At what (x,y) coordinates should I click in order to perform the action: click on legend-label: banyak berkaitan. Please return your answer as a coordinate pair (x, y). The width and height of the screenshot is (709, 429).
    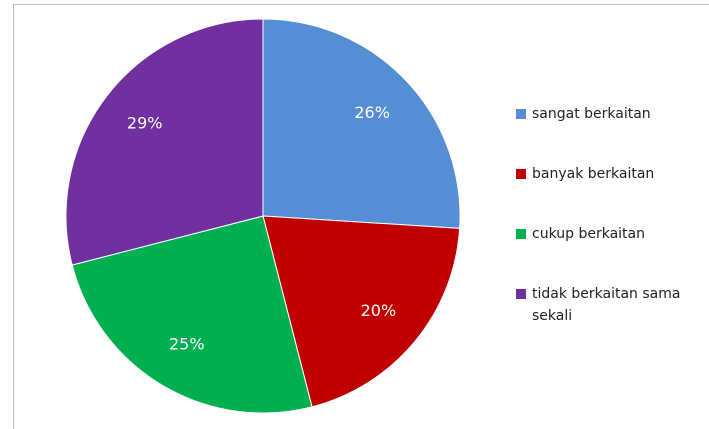
    Looking at the image, I should click on (593, 174).